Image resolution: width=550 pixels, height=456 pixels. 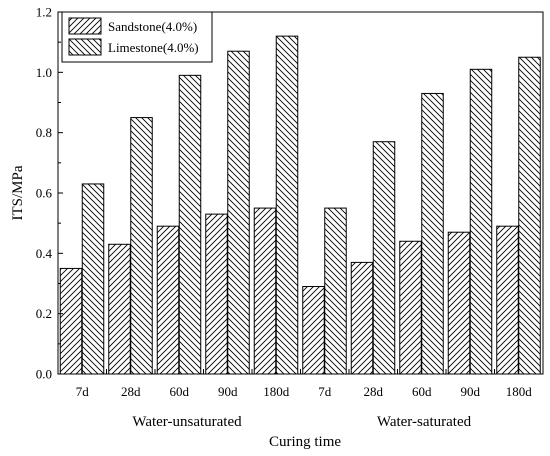 What do you see at coordinates (44, 313) in the screenshot?
I see `y-tick-label: 0.2` at bounding box center [44, 313].